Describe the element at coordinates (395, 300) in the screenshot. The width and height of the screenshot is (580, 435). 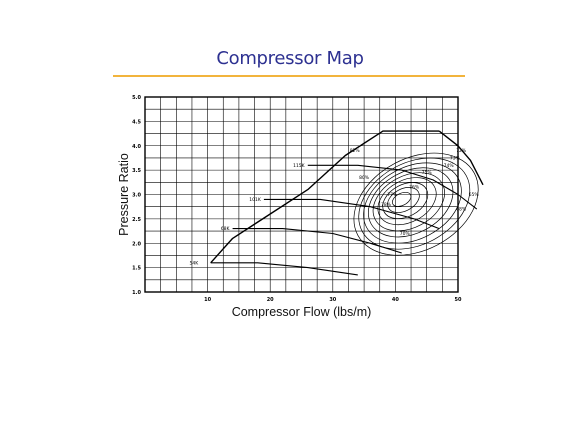
I see `x-tick-label: 40` at that location.